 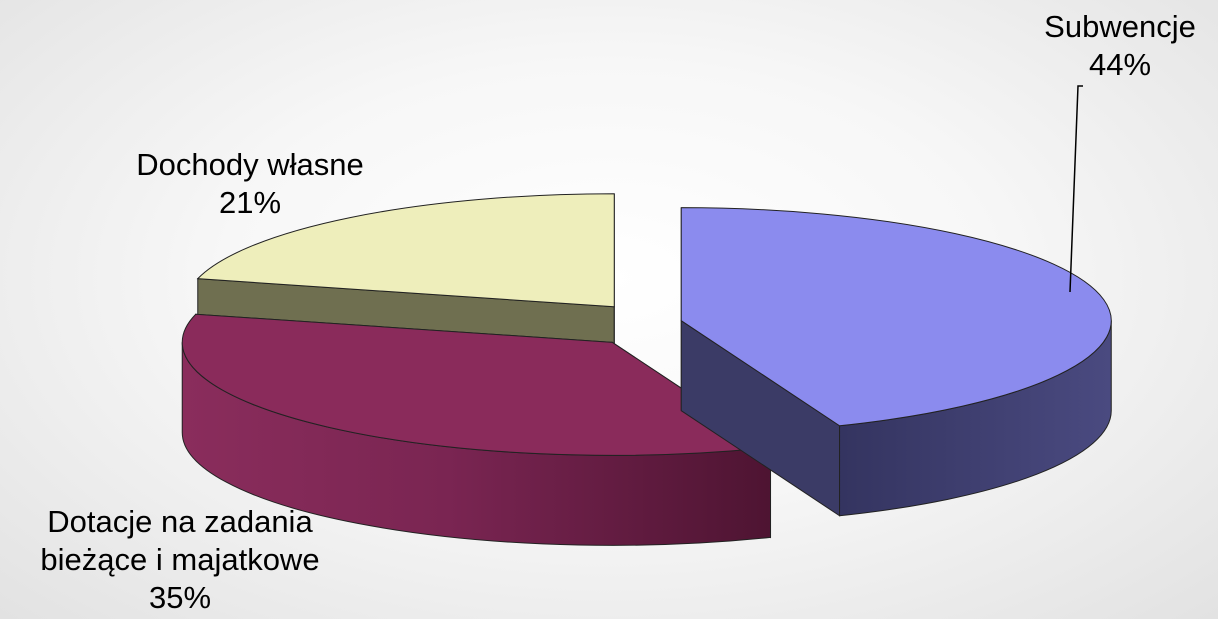 I want to click on slice-name-dotacje-line2: bieżące i majatkowe, so click(x=180, y=559).